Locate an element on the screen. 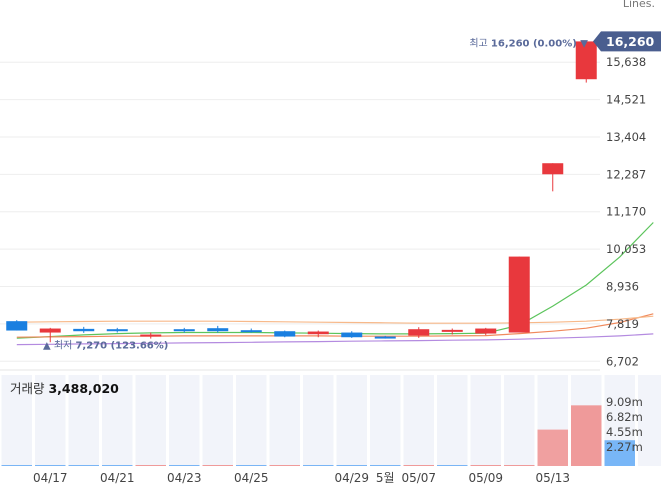 This screenshot has height=494, width=661. x-tick-label: 04/23 is located at coordinates (184, 478).